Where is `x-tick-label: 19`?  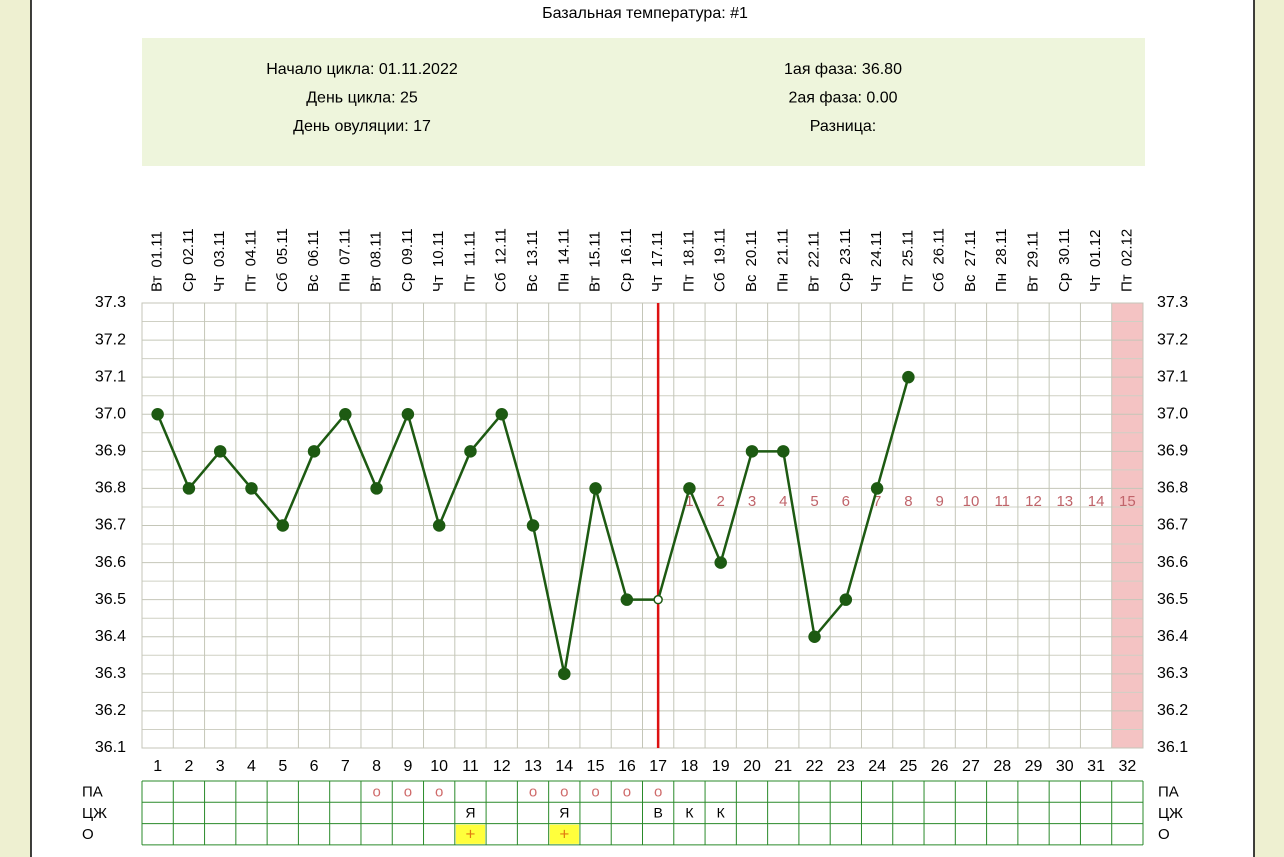 x-tick-label: 19 is located at coordinates (721, 766).